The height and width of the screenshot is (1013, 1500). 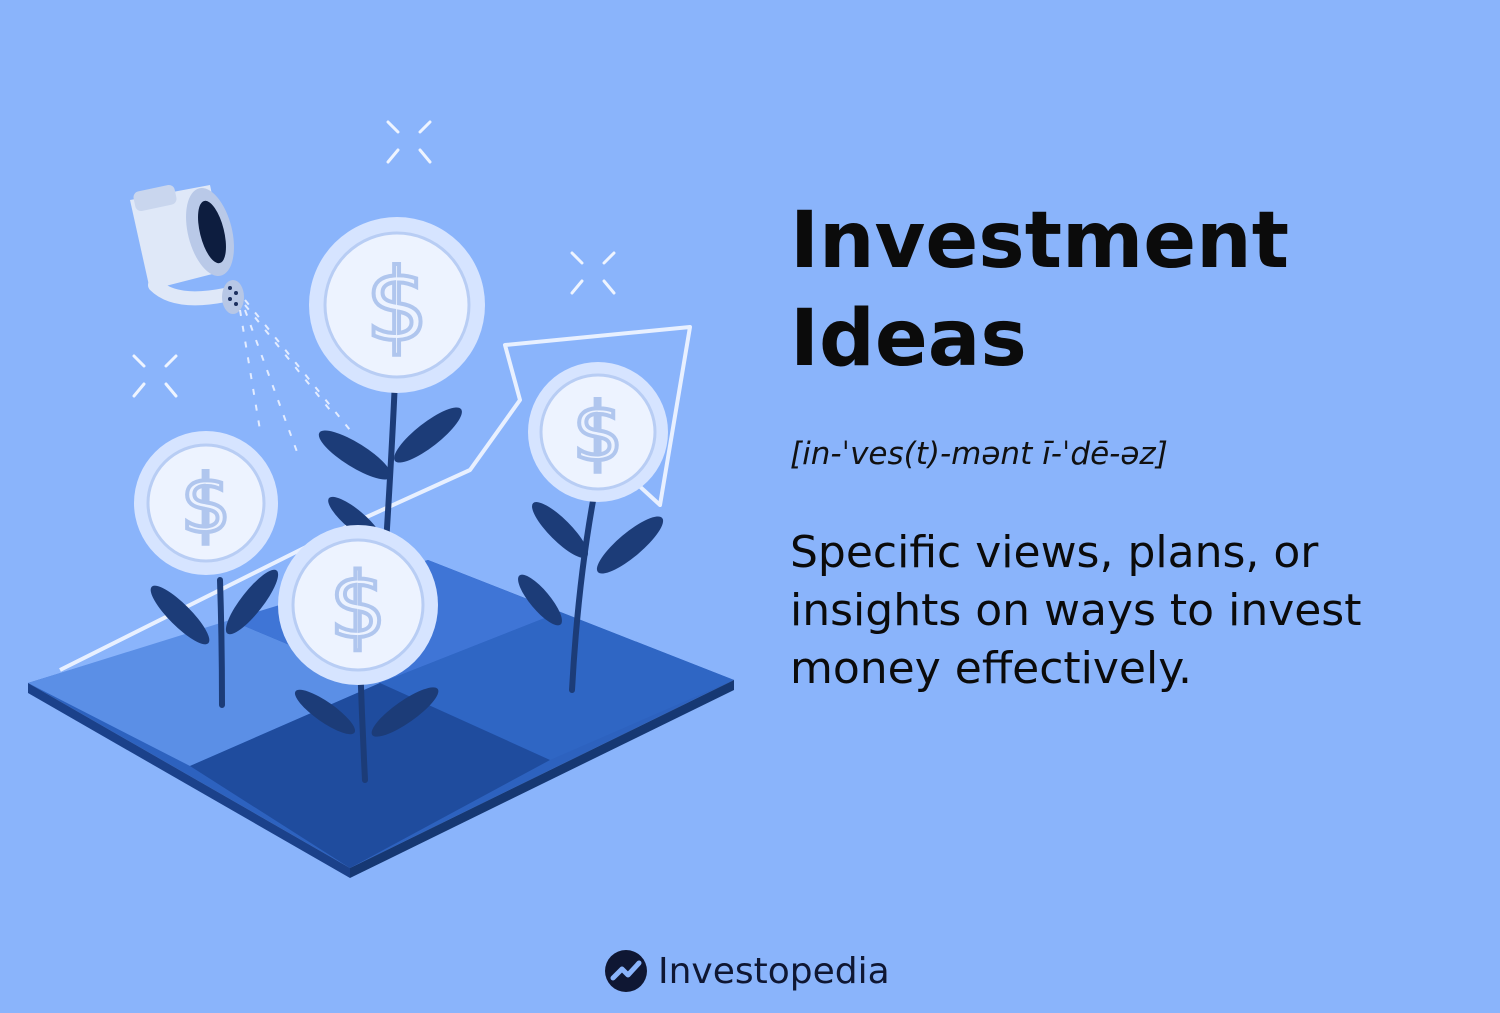 I want to click on brand-footer: Investopedia, so click(x=747, y=971).